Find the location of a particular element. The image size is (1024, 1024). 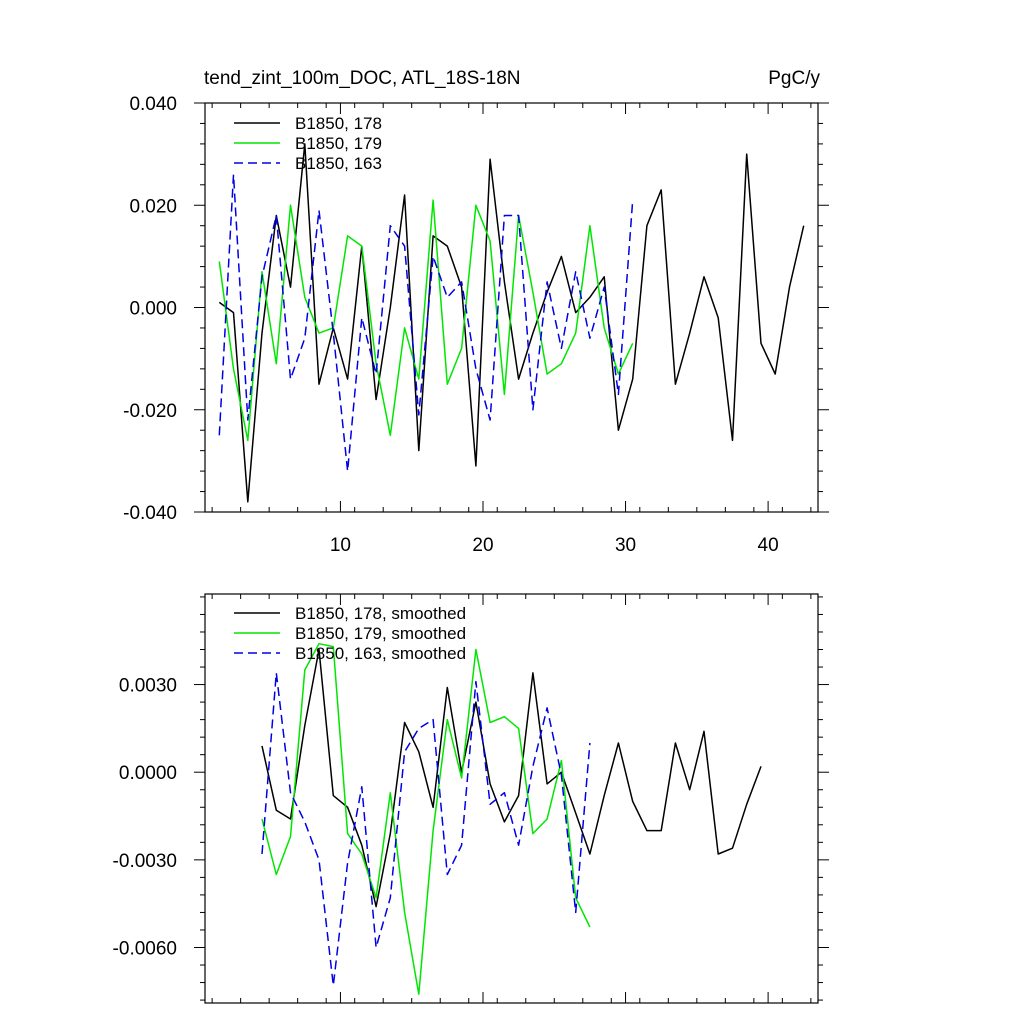

legend-label: B1850, 163 is located at coordinates (338, 163).